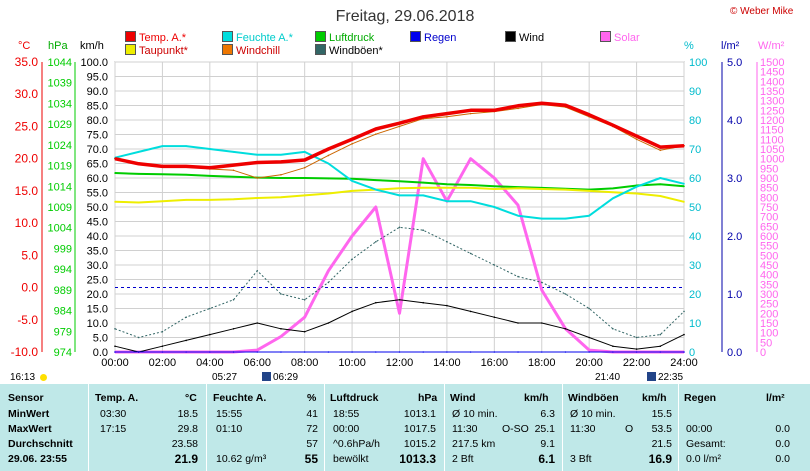 The width and height of the screenshot is (810, 471). I want to click on x-tick-label: 06:00, so click(257, 363).